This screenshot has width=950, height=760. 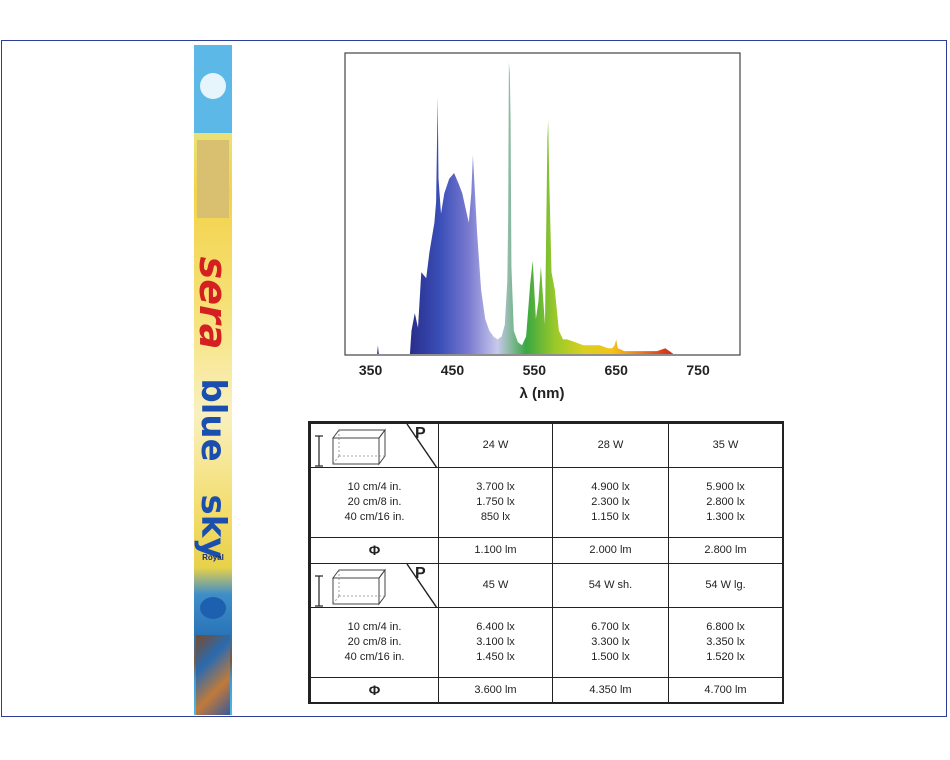 I want to click on lux-values: 3.700 lx 1.750 lx 850 lx, so click(x=495, y=502).